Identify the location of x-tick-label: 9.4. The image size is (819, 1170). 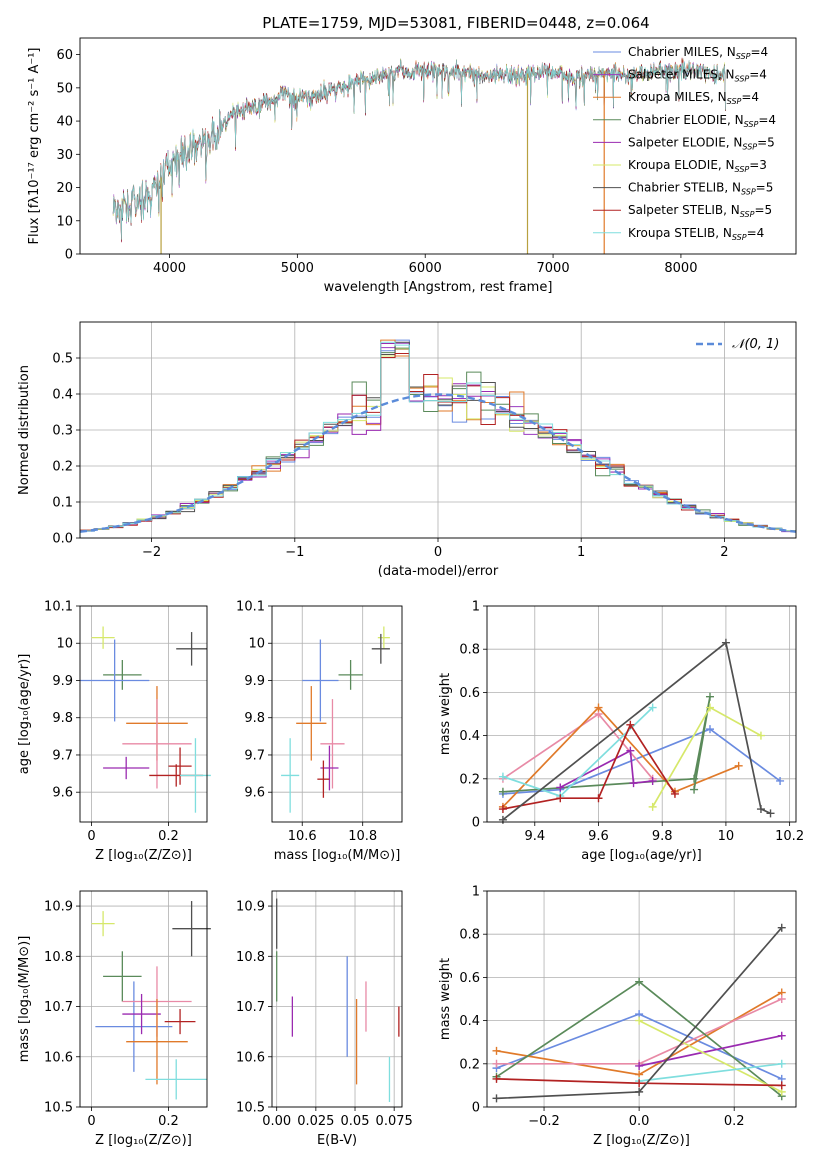
(534, 836).